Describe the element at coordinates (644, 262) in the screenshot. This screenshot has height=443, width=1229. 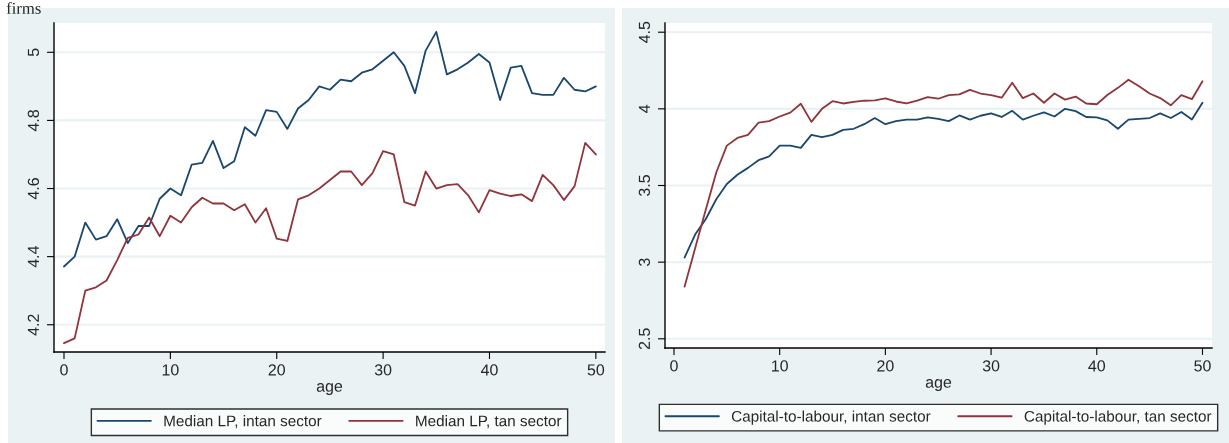
I see `y-tick-label: 3` at that location.